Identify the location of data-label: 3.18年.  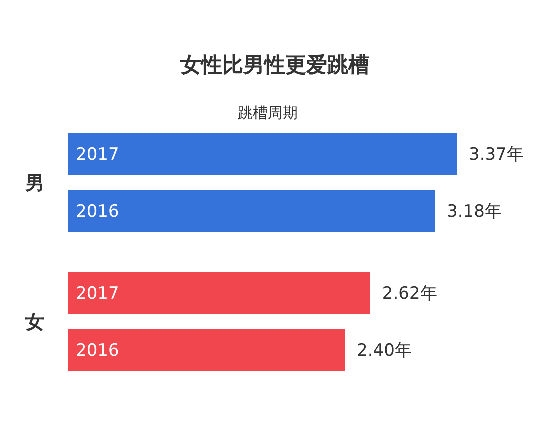
(474, 212).